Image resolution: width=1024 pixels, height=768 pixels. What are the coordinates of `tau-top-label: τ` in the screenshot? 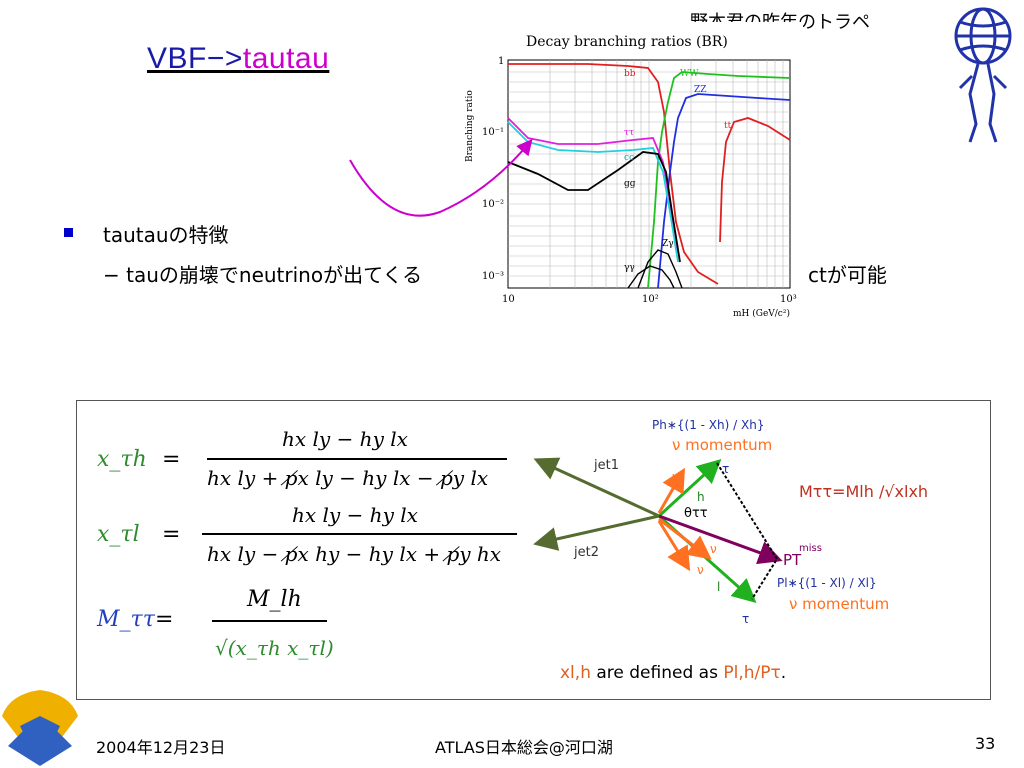 It's located at (725, 469).